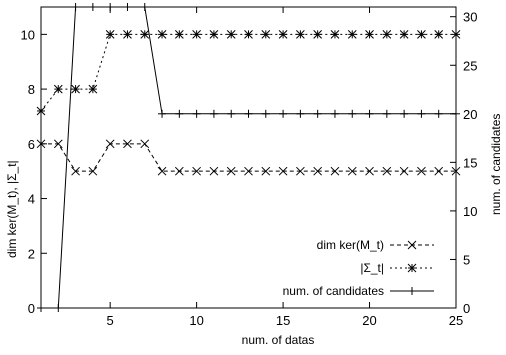 The height and width of the screenshot is (355, 506). What do you see at coordinates (12, 209) in the screenshot?
I see `y-axis-left-label: dim ker(M_t), |Σ_t|` at bounding box center [12, 209].